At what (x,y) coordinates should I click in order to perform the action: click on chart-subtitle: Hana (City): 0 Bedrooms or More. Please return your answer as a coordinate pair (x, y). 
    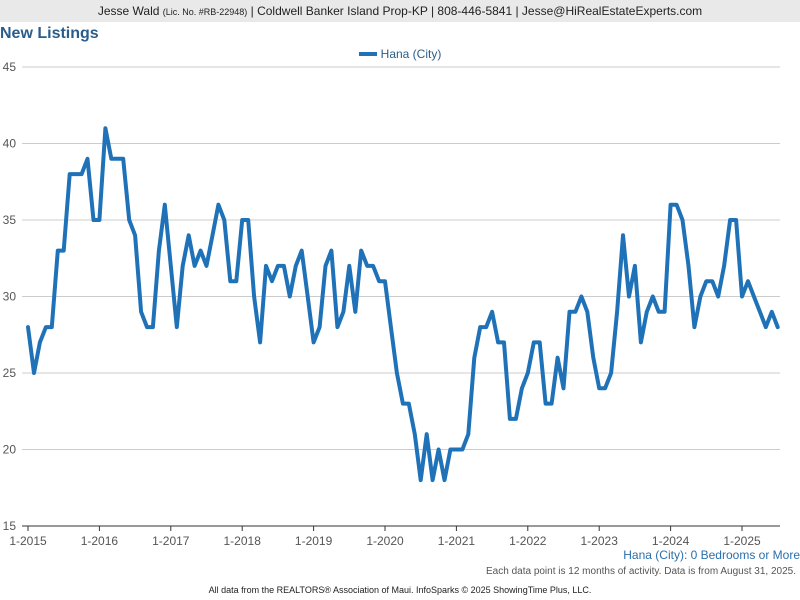
    Looking at the image, I should click on (711, 555).